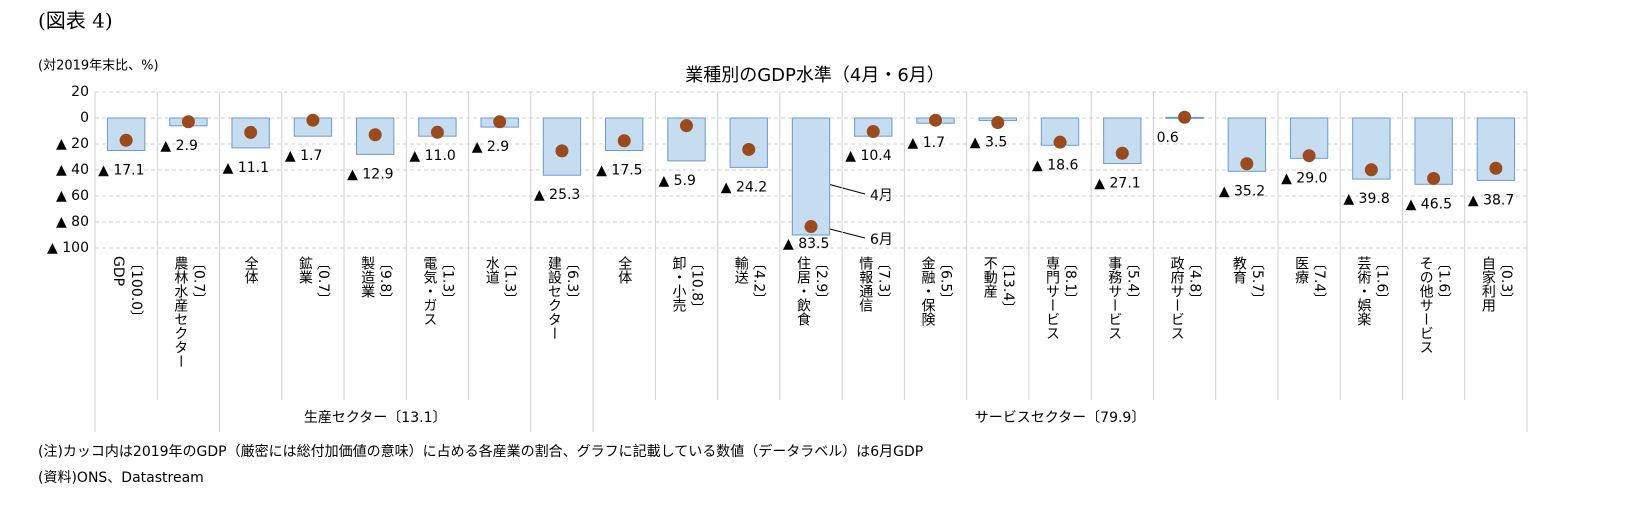 The image size is (1642, 520). Describe the element at coordinates (1319, 281) in the screenshot. I see `x-tick-share: 〔7.4〕` at that location.